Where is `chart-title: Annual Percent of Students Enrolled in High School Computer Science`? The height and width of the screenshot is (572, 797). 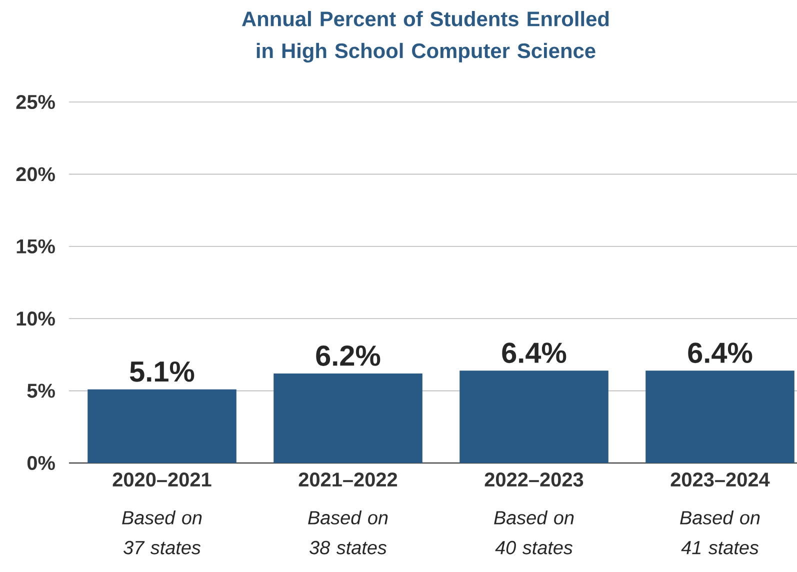 chart-title: Annual Percent of Students Enrolled in High School Computer Science is located at coordinates (425, 36).